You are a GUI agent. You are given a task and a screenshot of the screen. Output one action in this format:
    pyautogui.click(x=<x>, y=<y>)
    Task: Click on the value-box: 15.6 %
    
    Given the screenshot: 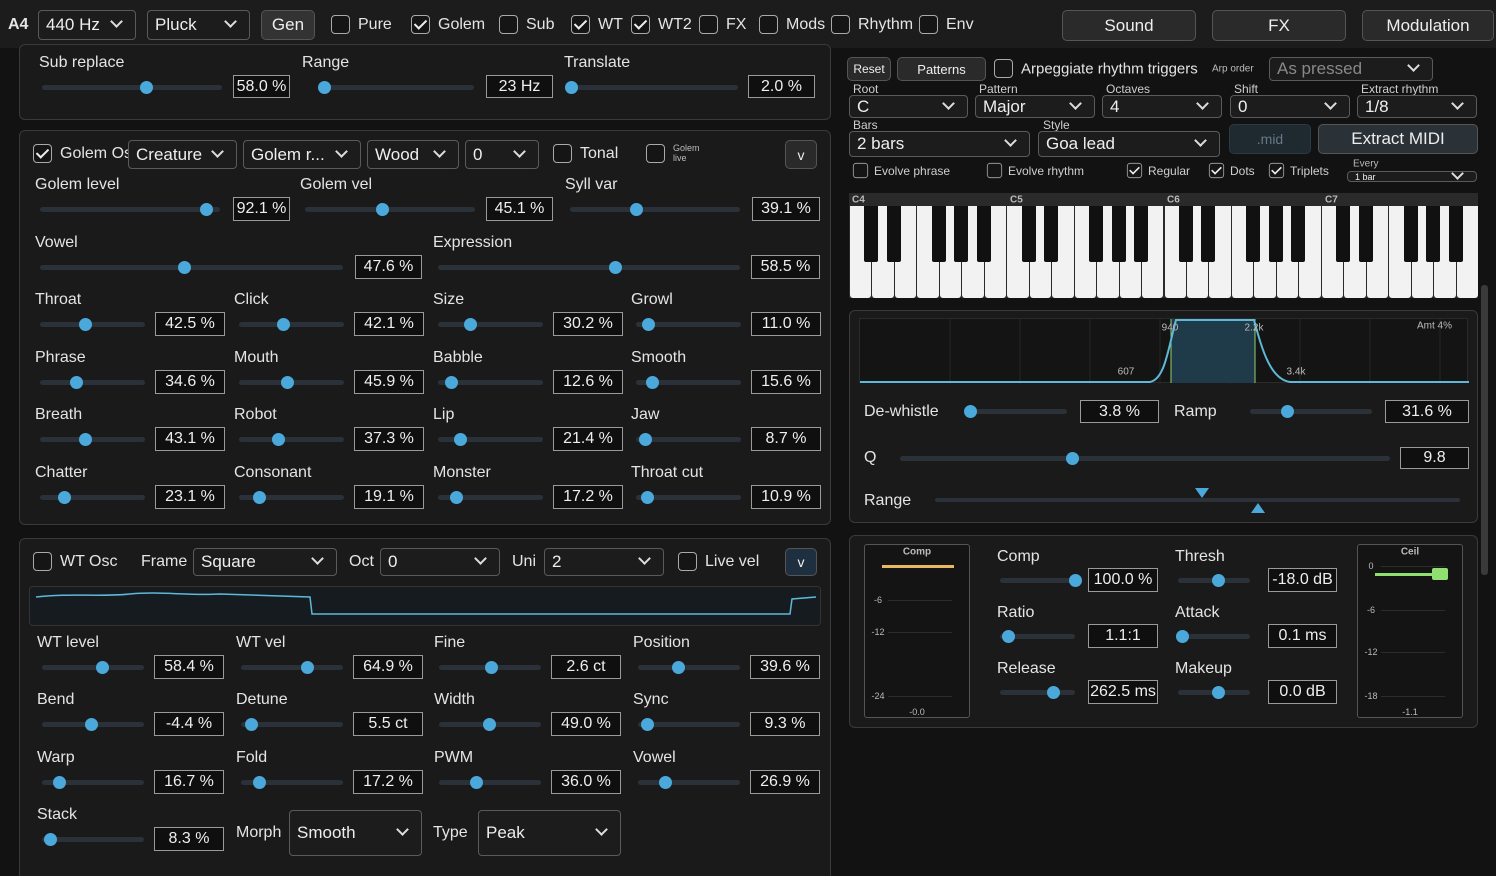 What is the action you would take?
    pyautogui.click(x=786, y=382)
    